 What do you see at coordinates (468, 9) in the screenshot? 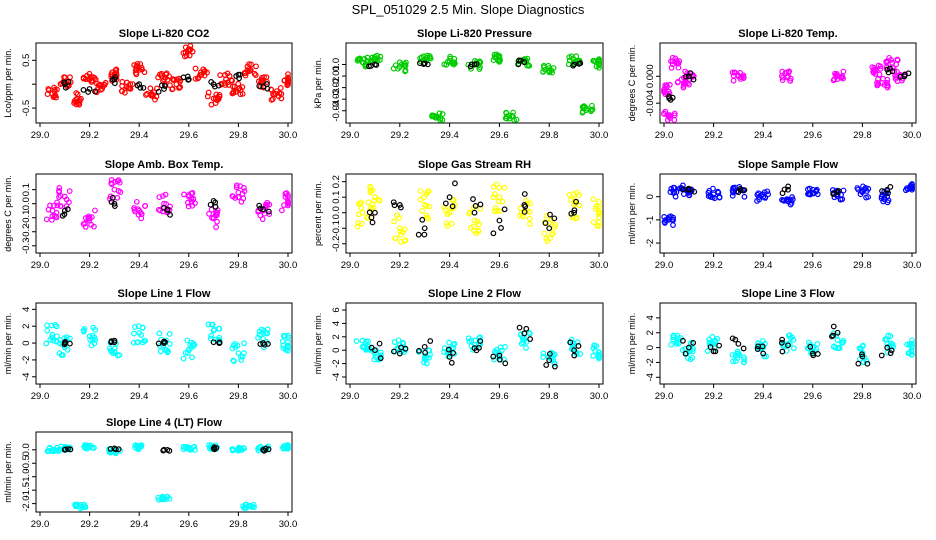
I see `page-title: SPL_051029 2.5 Min. Slope Diagnostics` at bounding box center [468, 9].